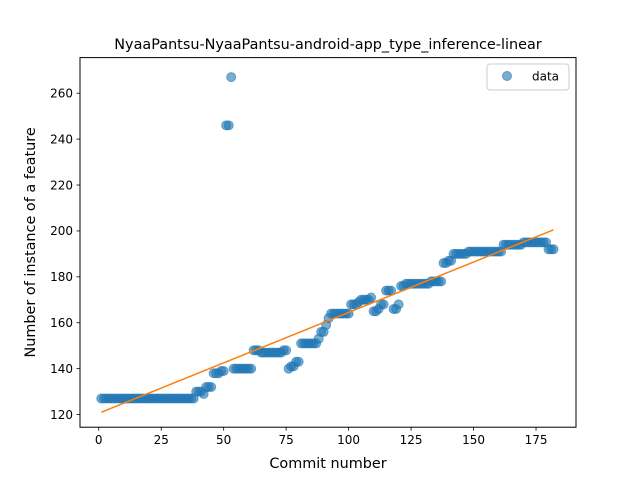 This screenshot has height=480, width=640. I want to click on y-tick-label: 200, so click(61, 231).